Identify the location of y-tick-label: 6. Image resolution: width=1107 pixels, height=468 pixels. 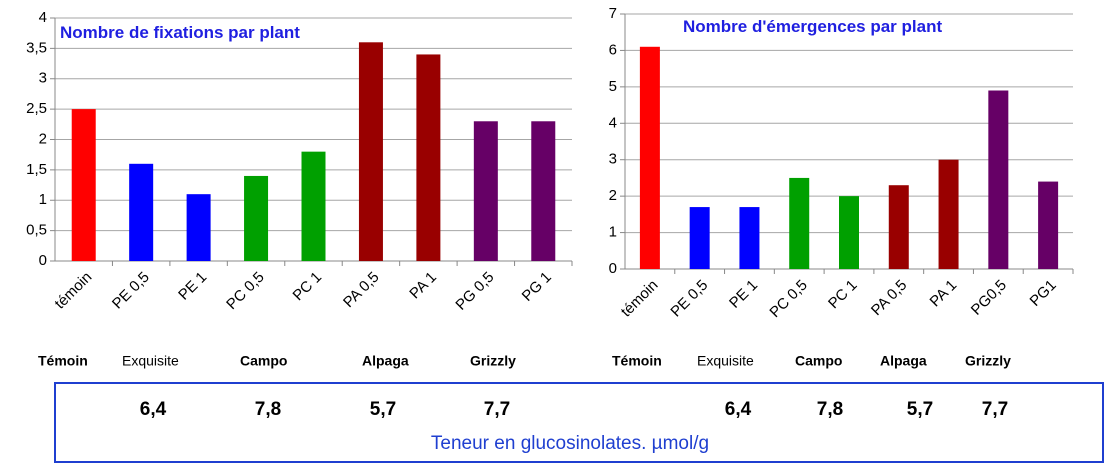
(613, 49).